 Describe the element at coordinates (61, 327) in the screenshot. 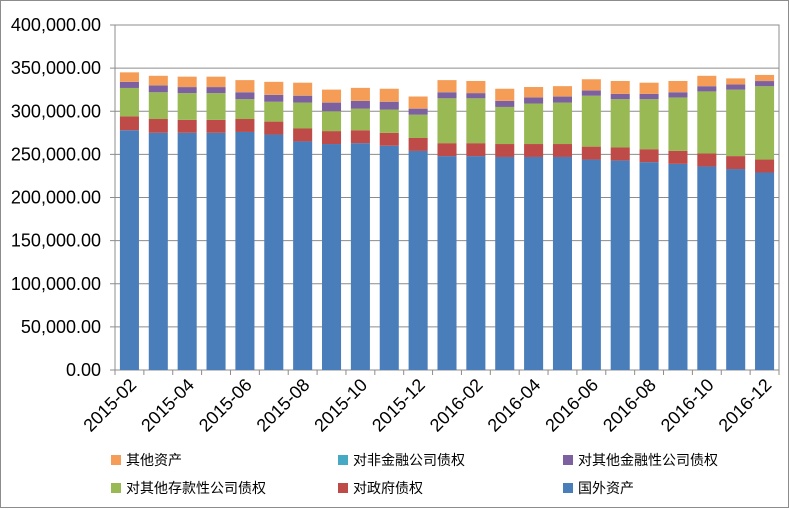

I see `y-tick-label: 50,000.00` at that location.